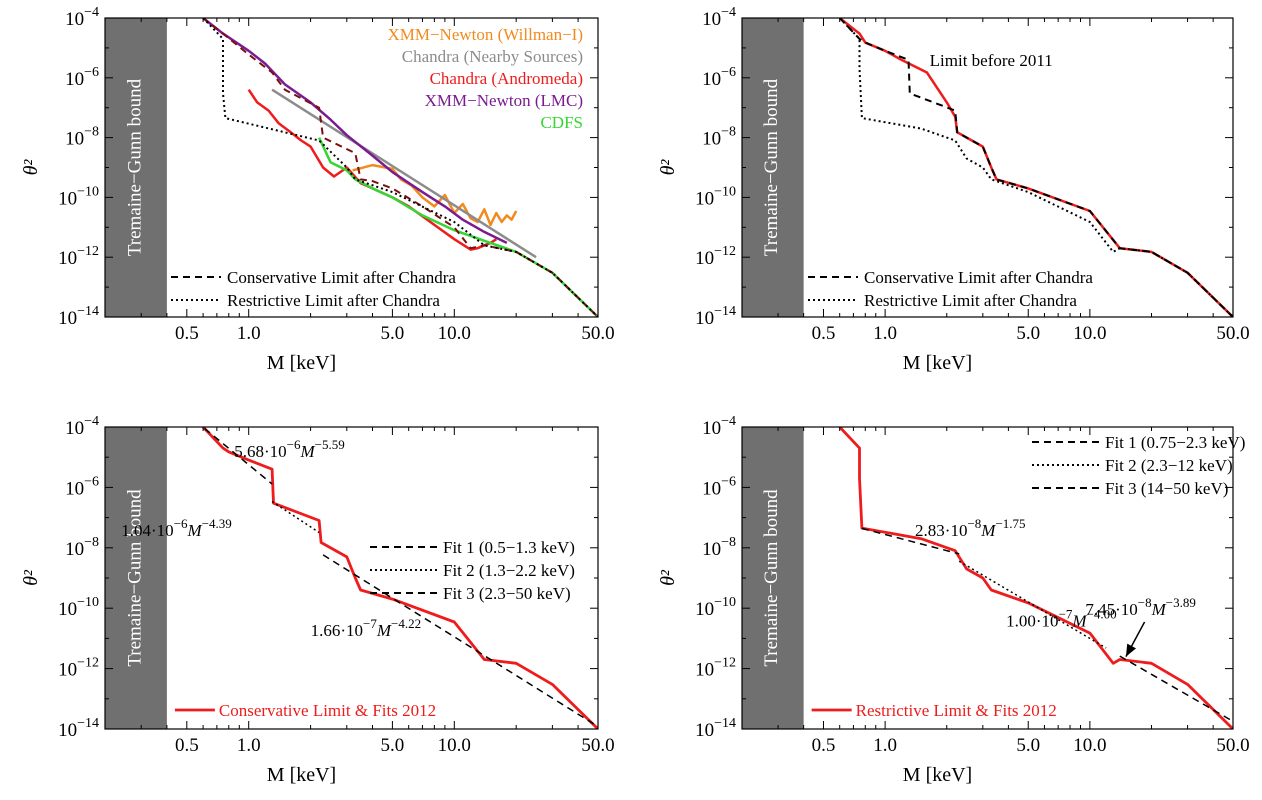 This screenshot has height=800, width=1262. I want to click on fit-legend-entry: Fit 3 (2.3−50 keV), so click(507, 593).